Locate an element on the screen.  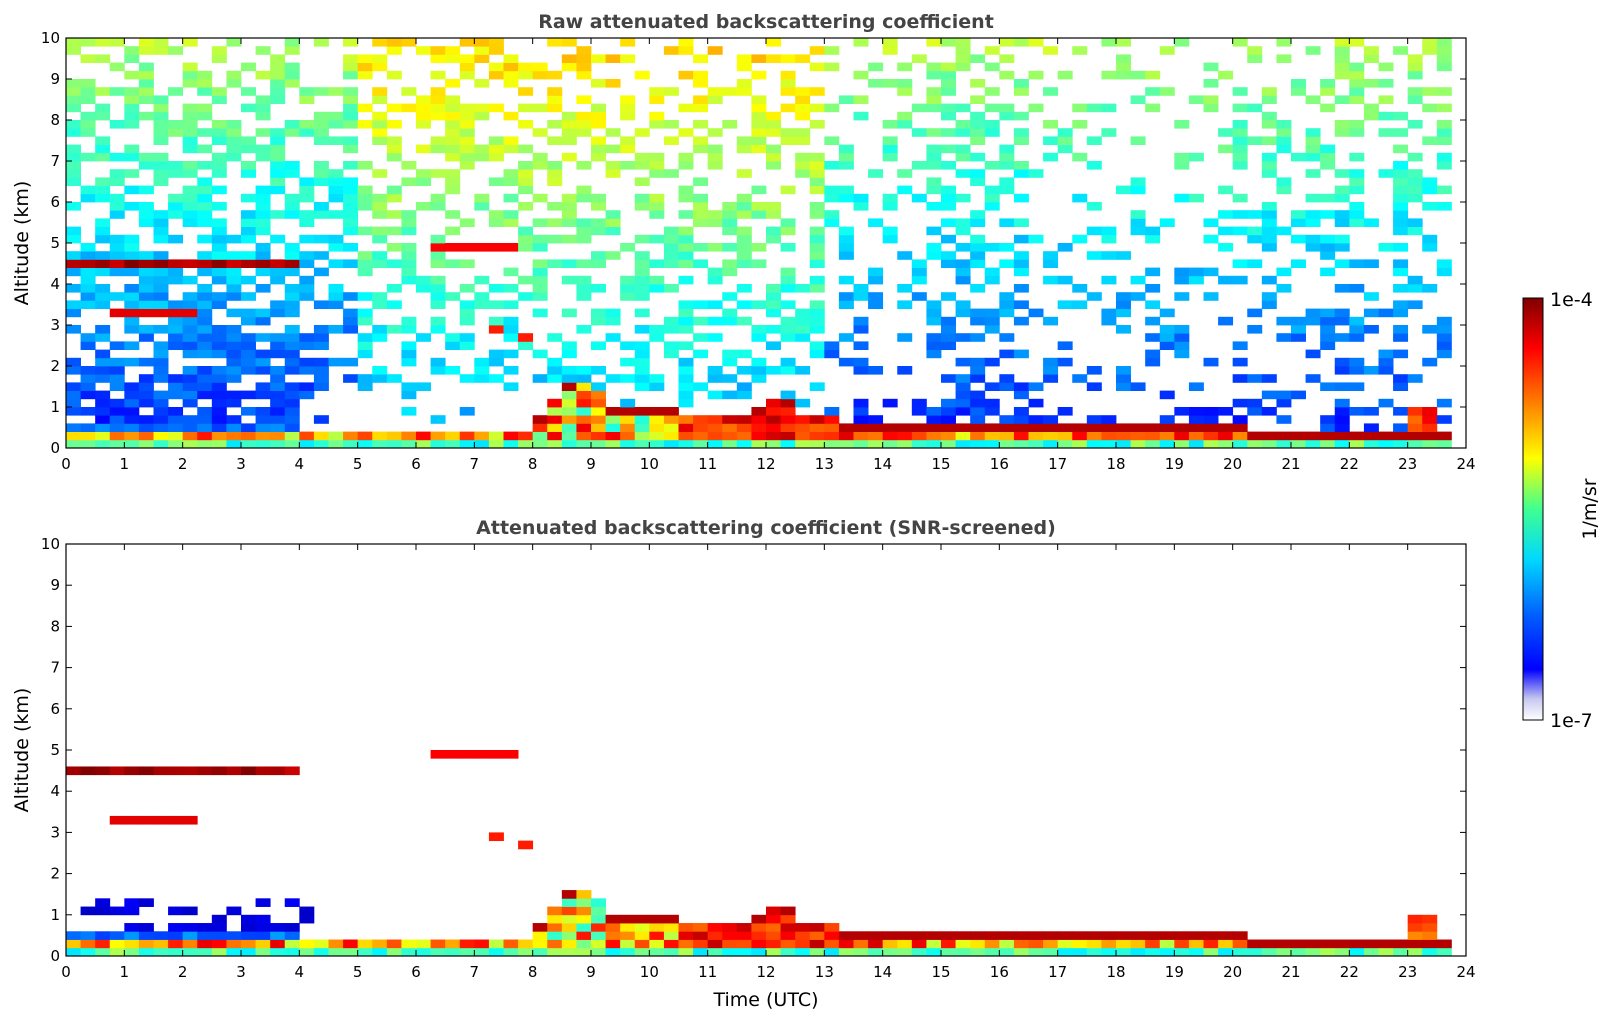
x-tick-label: 19 is located at coordinates (1174, 464).